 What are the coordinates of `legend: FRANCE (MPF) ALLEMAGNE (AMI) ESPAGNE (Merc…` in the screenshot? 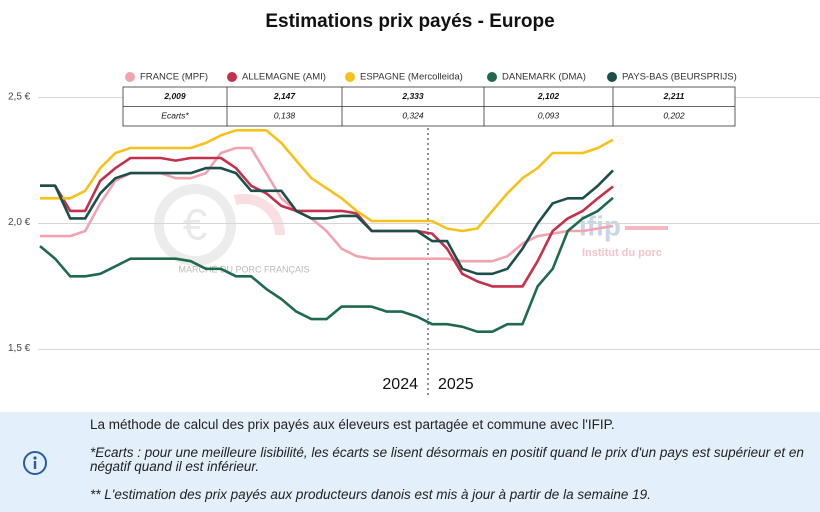 It's located at (431, 77).